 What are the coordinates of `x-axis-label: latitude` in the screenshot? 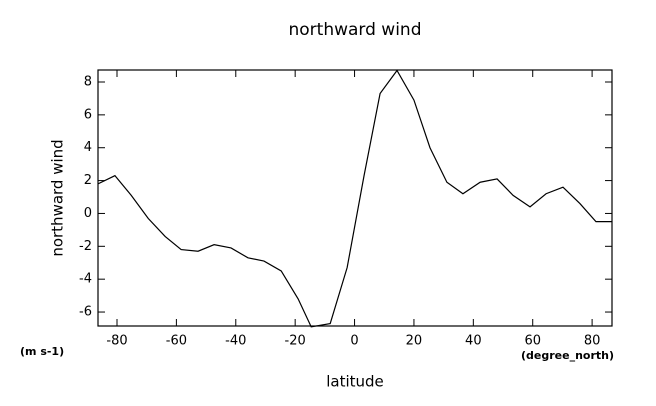 It's located at (355, 382).